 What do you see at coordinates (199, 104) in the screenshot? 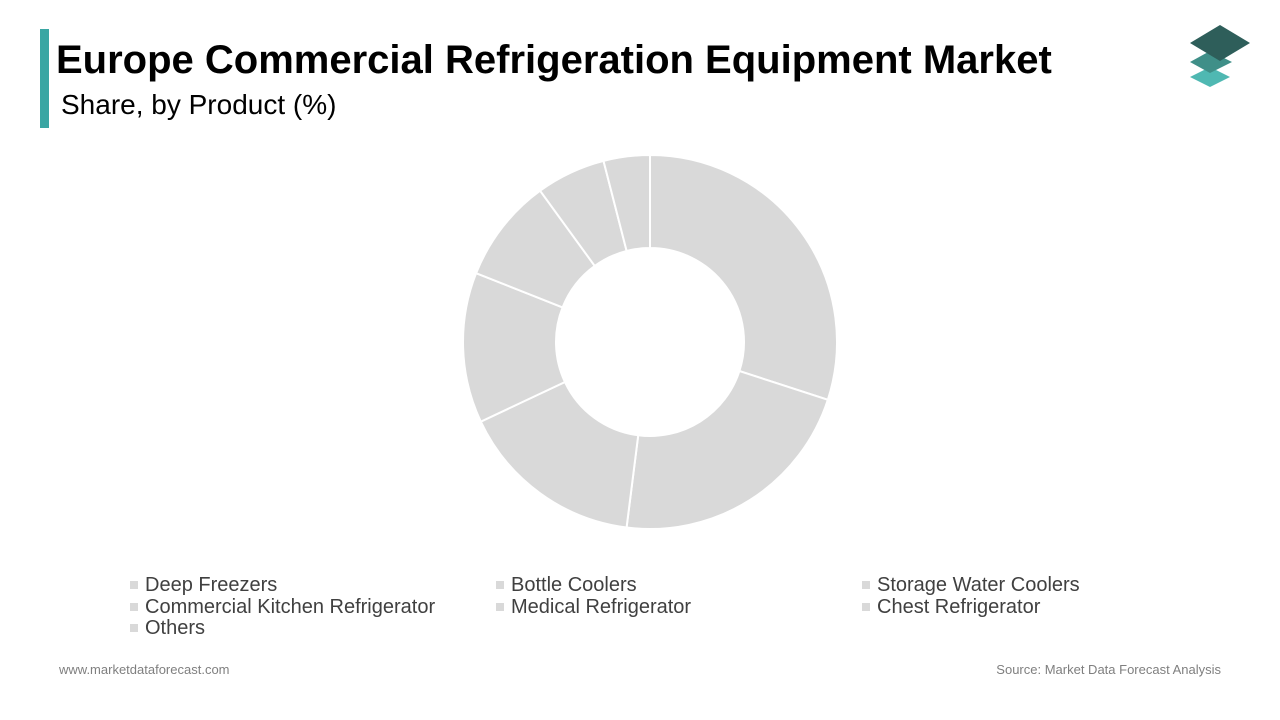
I see `page-subtitle: Share, by Product (%)` at bounding box center [199, 104].